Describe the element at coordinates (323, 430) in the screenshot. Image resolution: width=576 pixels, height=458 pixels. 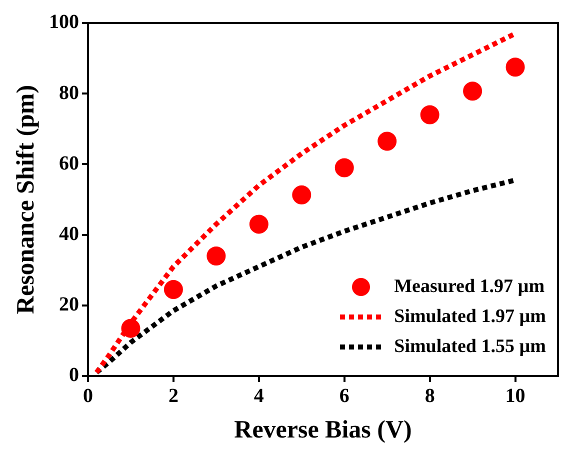
I see `x-axis-title: Reverse Bias (V)` at that location.